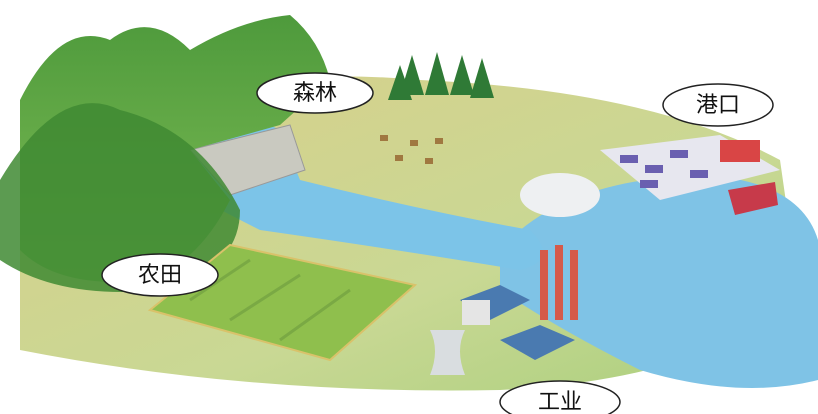 The height and width of the screenshot is (414, 818). Describe the element at coordinates (690, 175) in the screenshot. I see `port` at that location.